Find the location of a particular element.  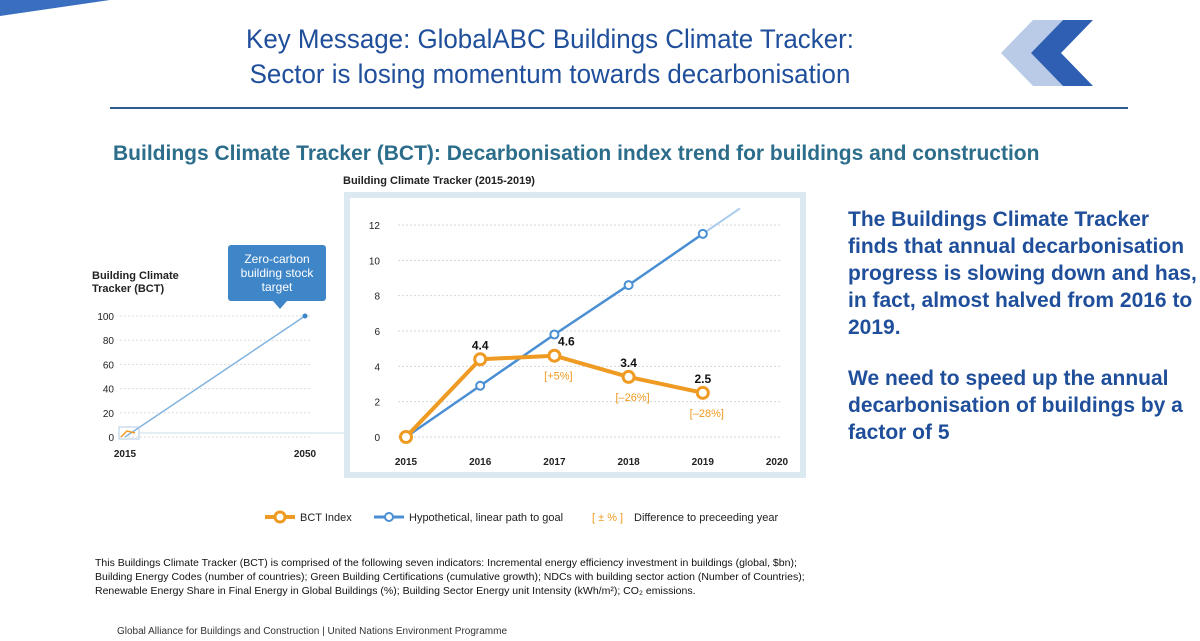

small-xtick-label-2050: 2050 is located at coordinates (305, 454).